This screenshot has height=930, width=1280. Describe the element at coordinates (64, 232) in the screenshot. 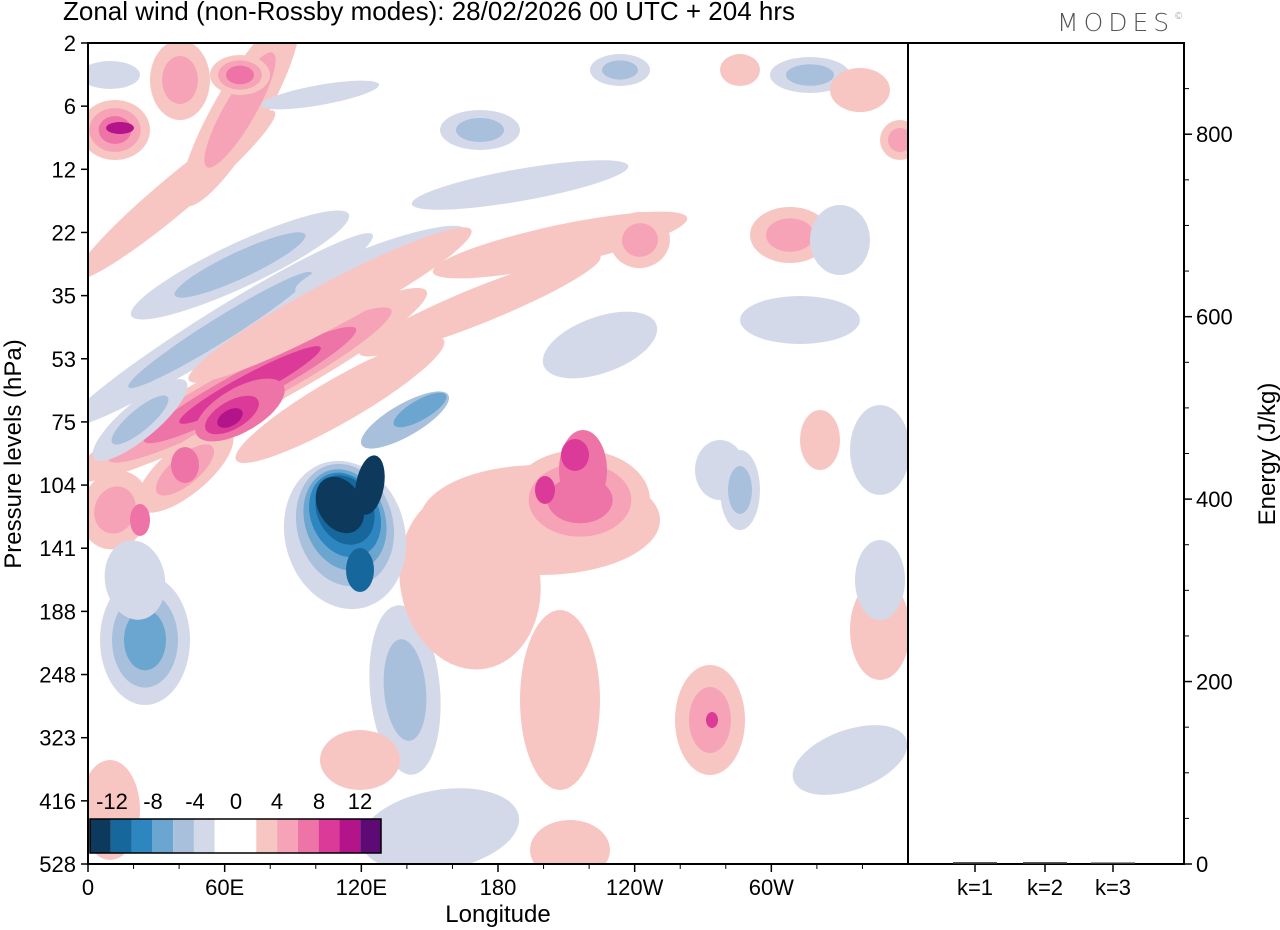

I see `y-tick-label: 22` at that location.